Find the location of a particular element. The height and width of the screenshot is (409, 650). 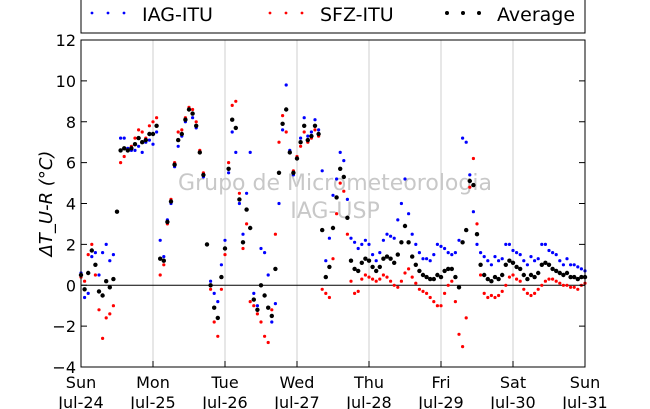

y-tick-label: 8 is located at coordinates (71, 122).